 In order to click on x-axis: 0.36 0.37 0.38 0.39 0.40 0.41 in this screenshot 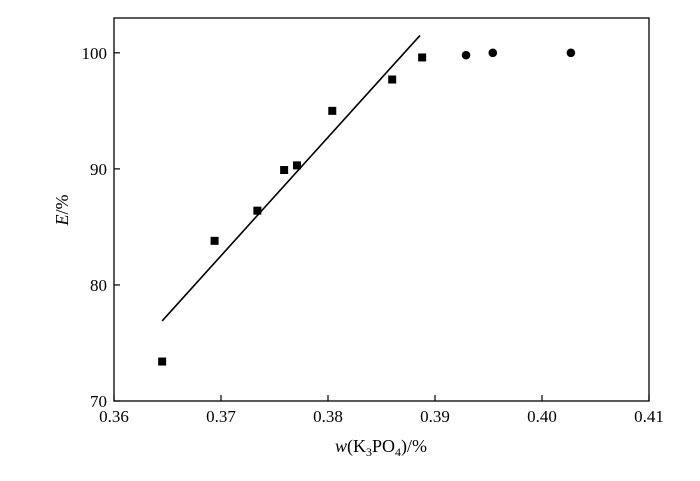, I will do `click(381, 410)`.